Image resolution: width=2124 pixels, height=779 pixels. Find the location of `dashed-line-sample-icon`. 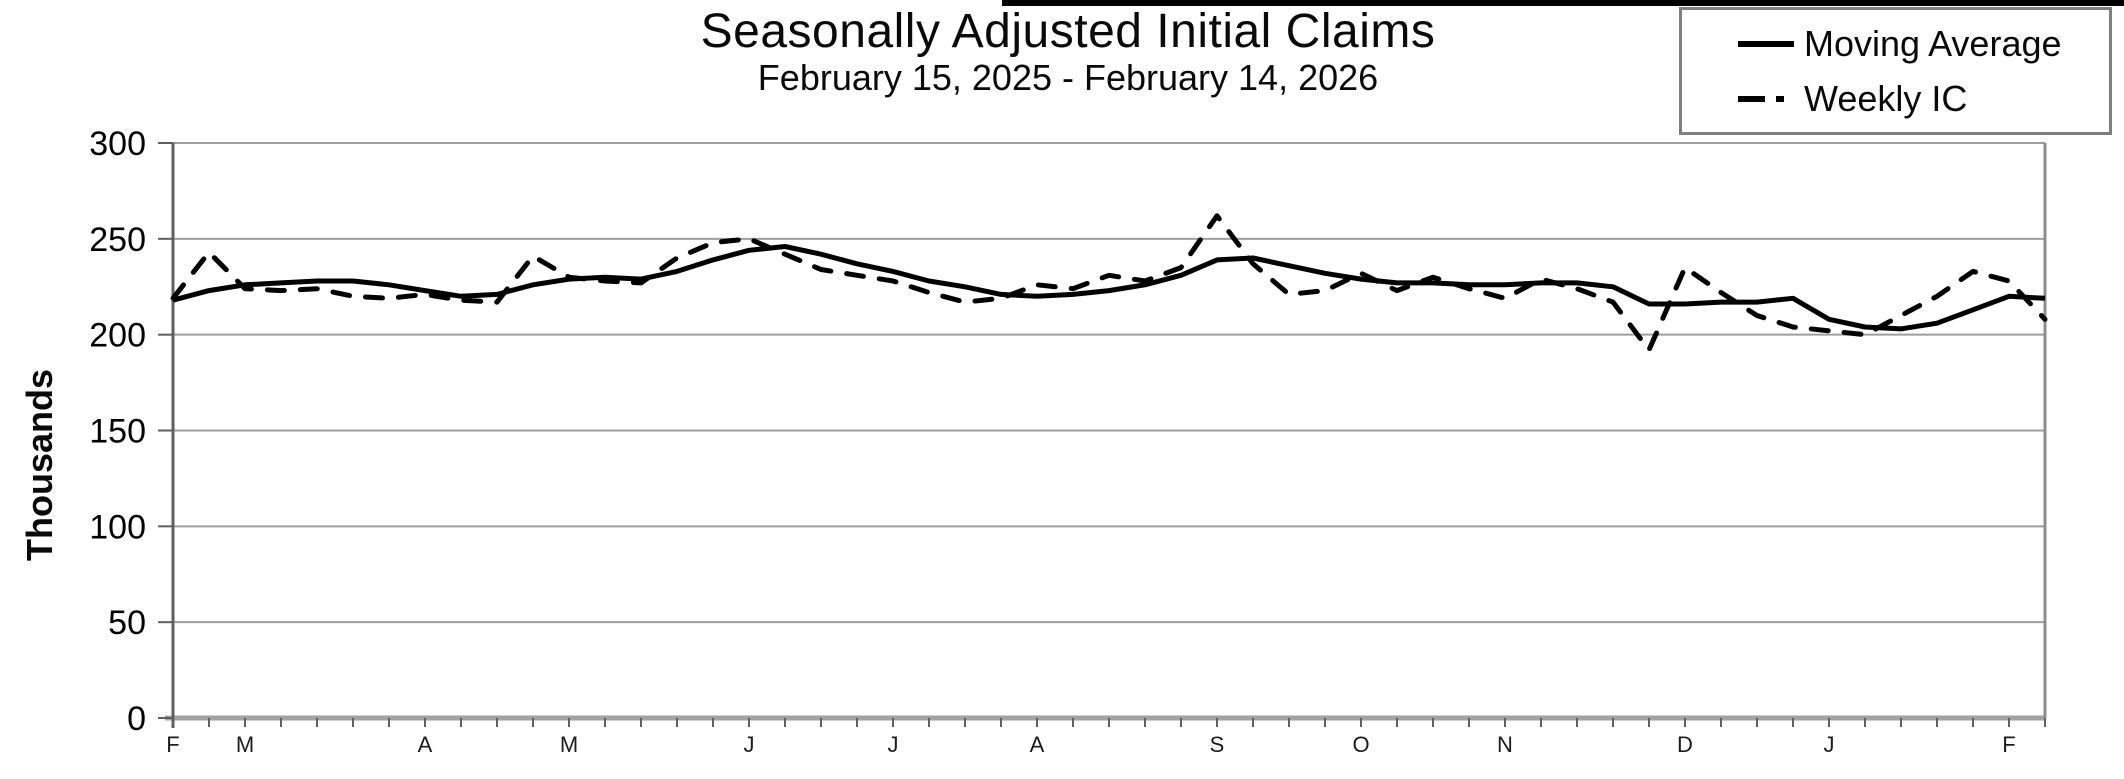

dashed-line-sample-icon is located at coordinates (1771, 98).